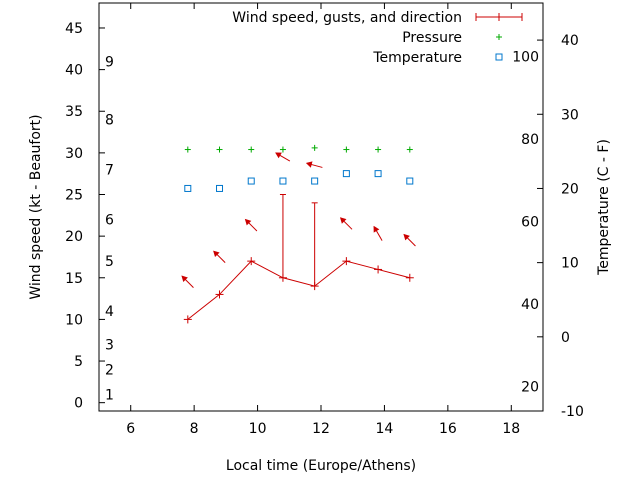 The image size is (640, 480). What do you see at coordinates (385, 429) in the screenshot?
I see `x-tick-label: 14` at bounding box center [385, 429].